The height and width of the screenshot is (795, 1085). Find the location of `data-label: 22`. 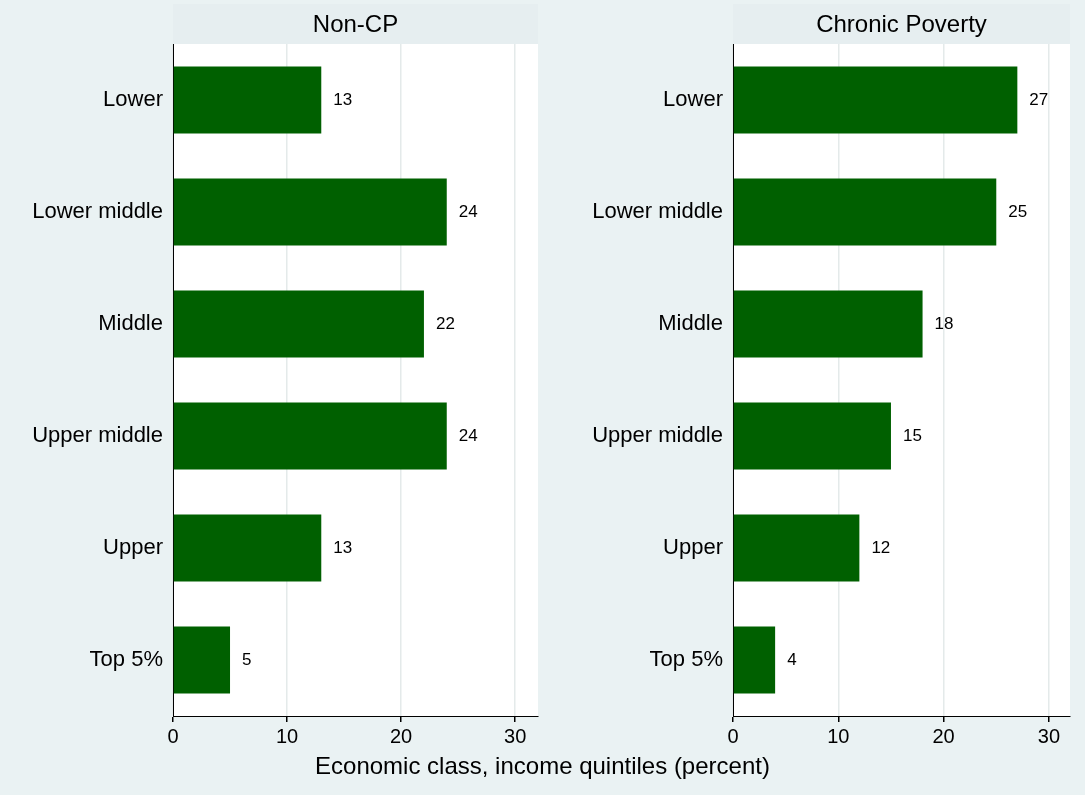

data-label: 22 is located at coordinates (445, 323).